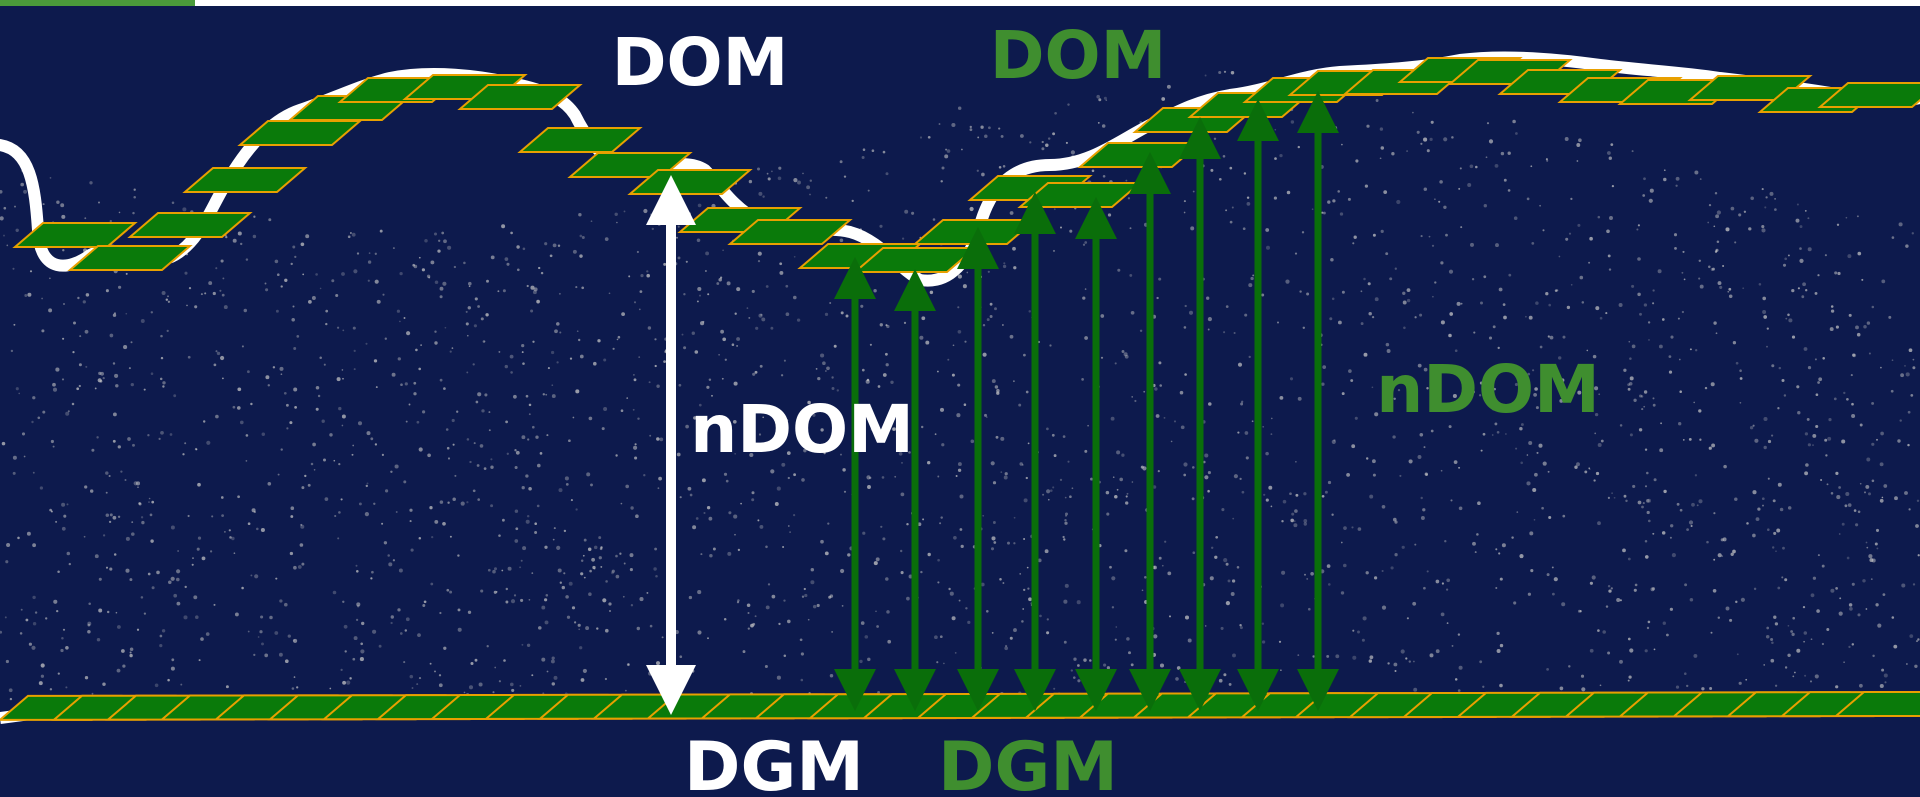  I want to click on dgm-label-white: DGM, so click(774, 762).